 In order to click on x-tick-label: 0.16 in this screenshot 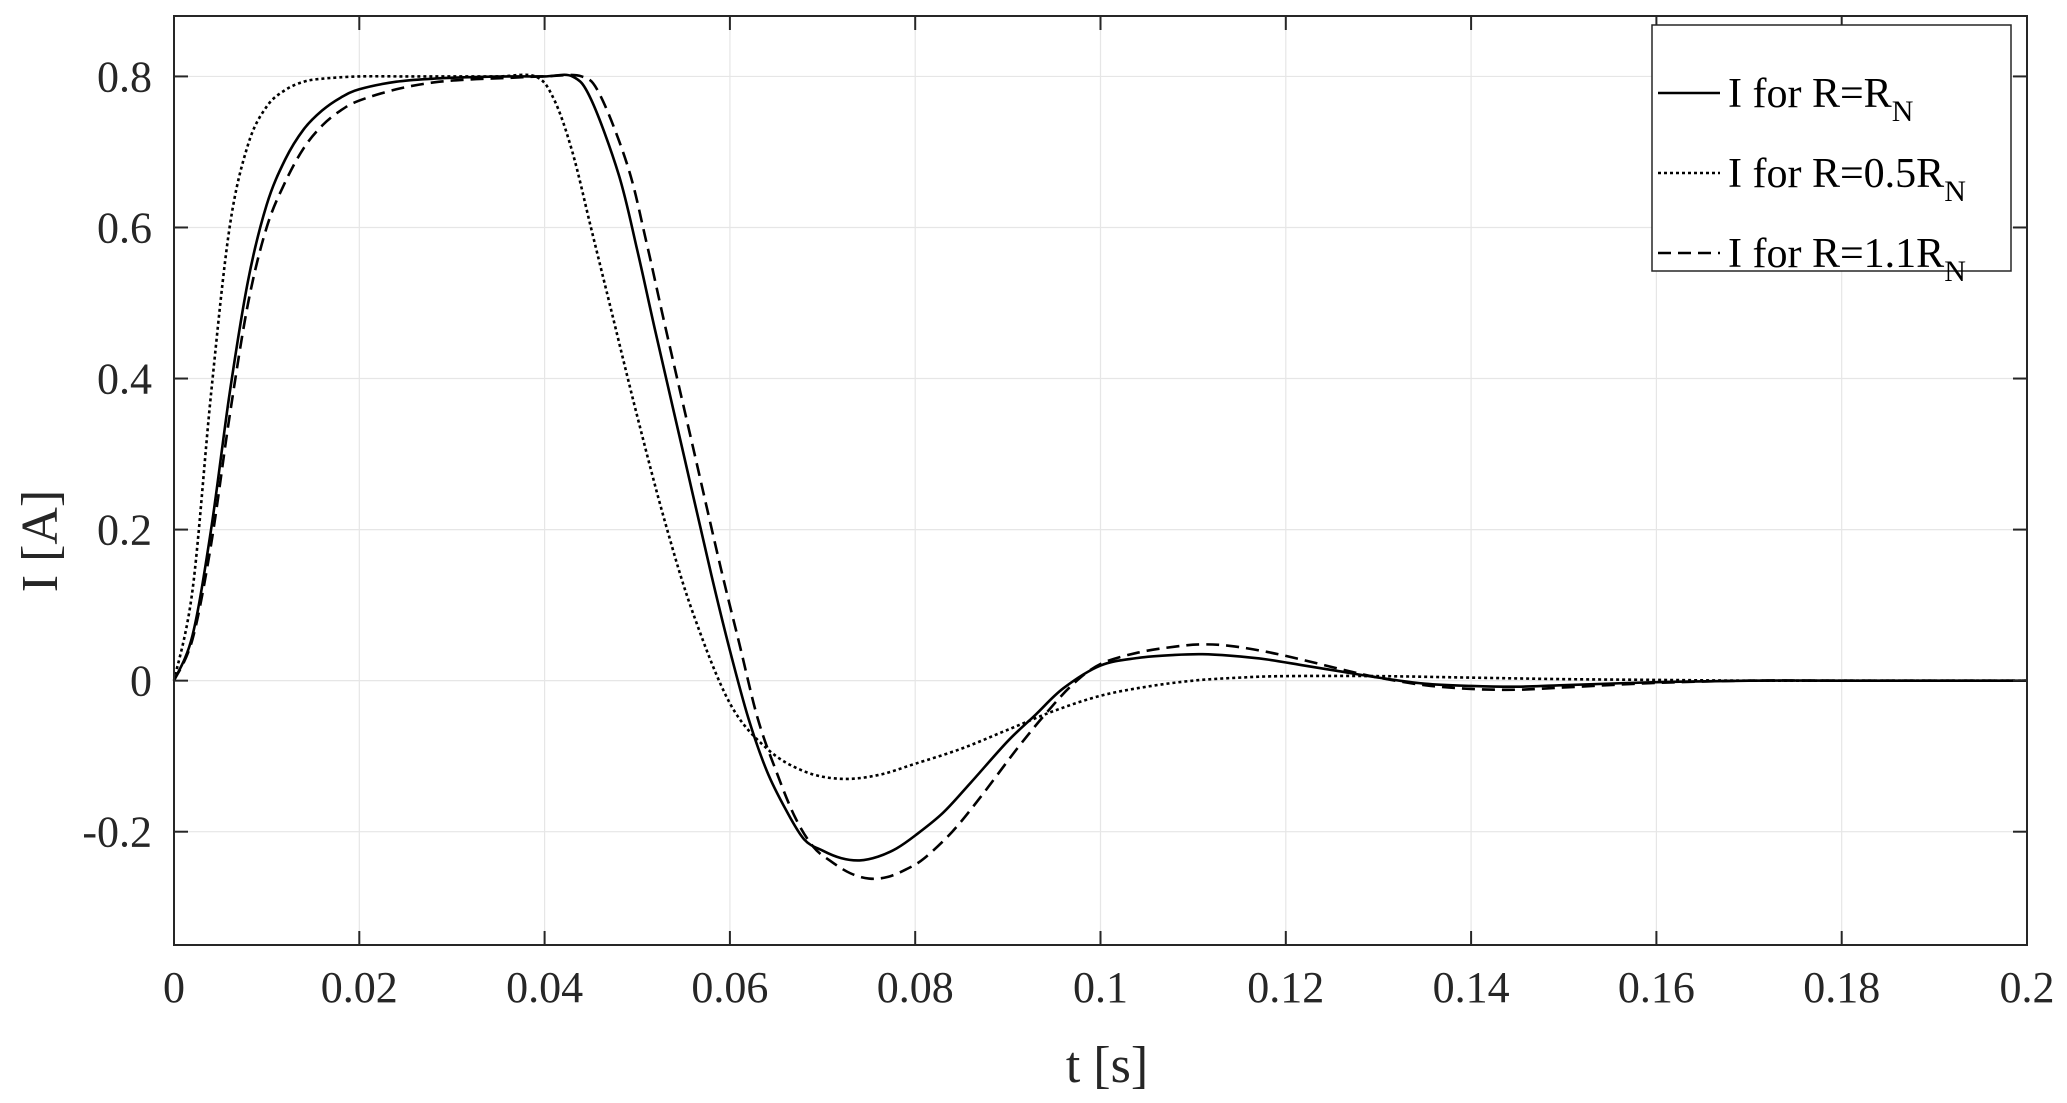, I will do `click(1656, 987)`.